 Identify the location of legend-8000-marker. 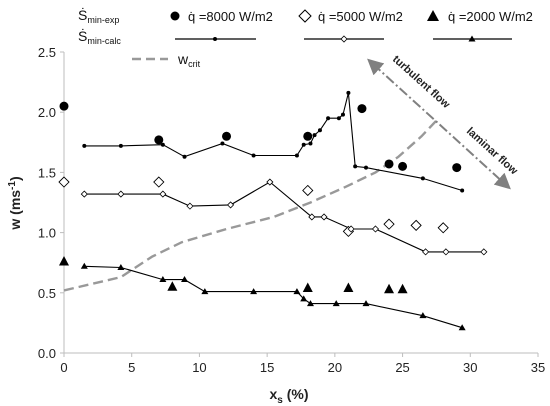
(175, 16).